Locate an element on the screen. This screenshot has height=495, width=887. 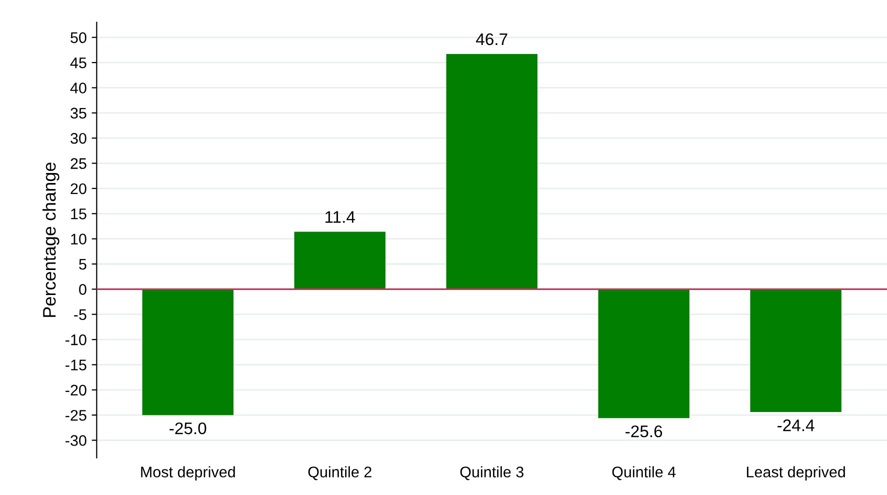
y-tick-label: -10 is located at coordinates (76, 340).